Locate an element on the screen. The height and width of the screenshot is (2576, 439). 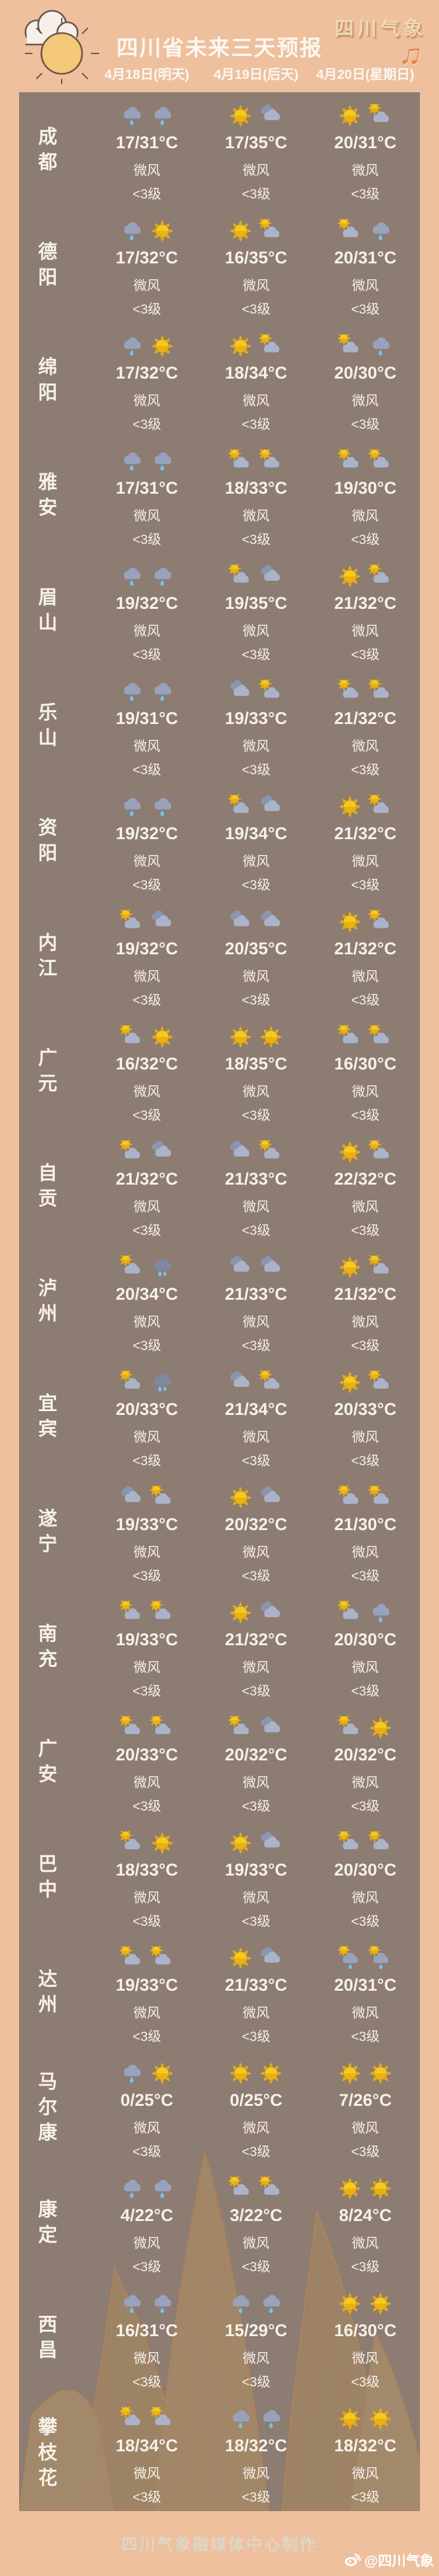
city-row: 南充 19/33°C 微风 <3级 21/32°C 微风 <3级 20/30°C 微风 <3级 is located at coordinates (219, 1646).